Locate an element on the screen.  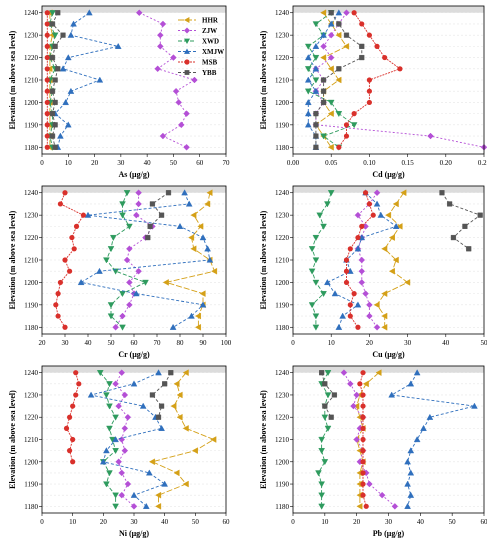
legend-marker is located at coordinates (187, 30).